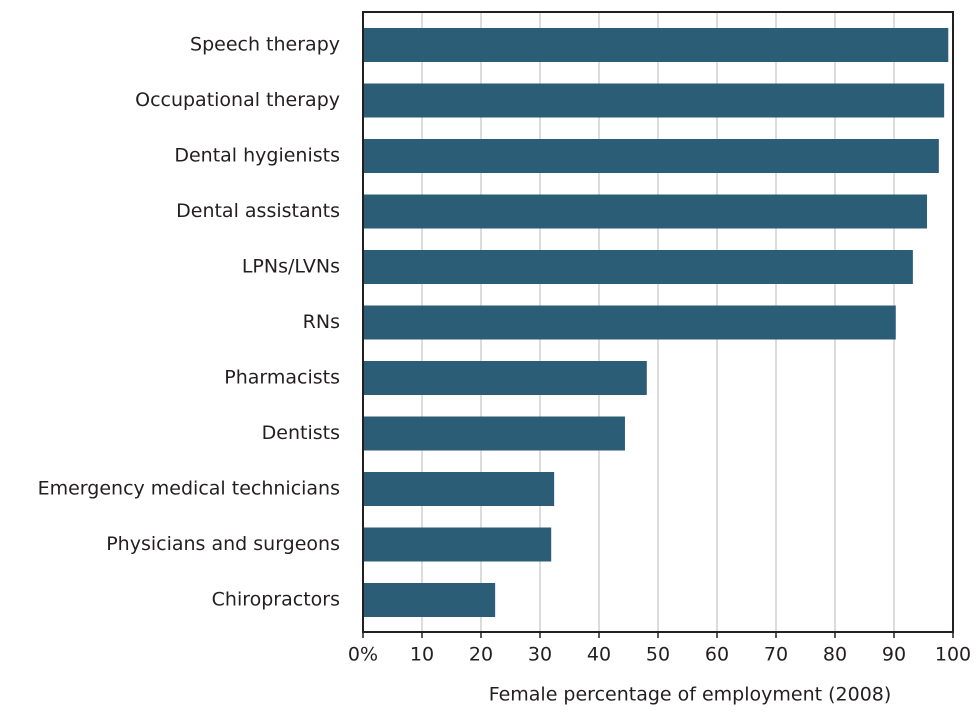  What do you see at coordinates (363, 655) in the screenshot?
I see `x-tick-label: 0%` at bounding box center [363, 655].